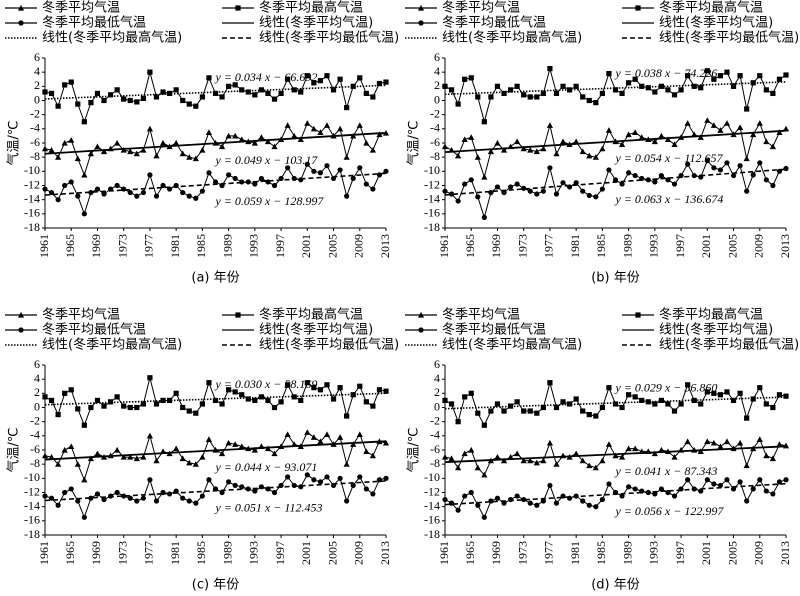  What do you see at coordinates (35, 449) in the screenshot?
I see `y-tick-label: -6` at bounding box center [35, 449].